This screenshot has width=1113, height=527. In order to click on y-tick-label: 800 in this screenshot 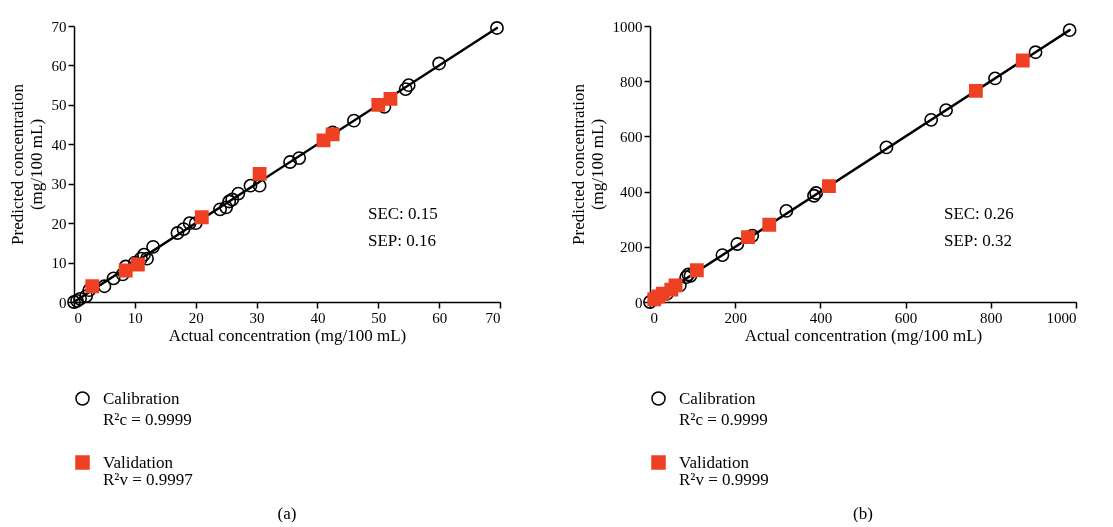, I will do `click(631, 81)`.